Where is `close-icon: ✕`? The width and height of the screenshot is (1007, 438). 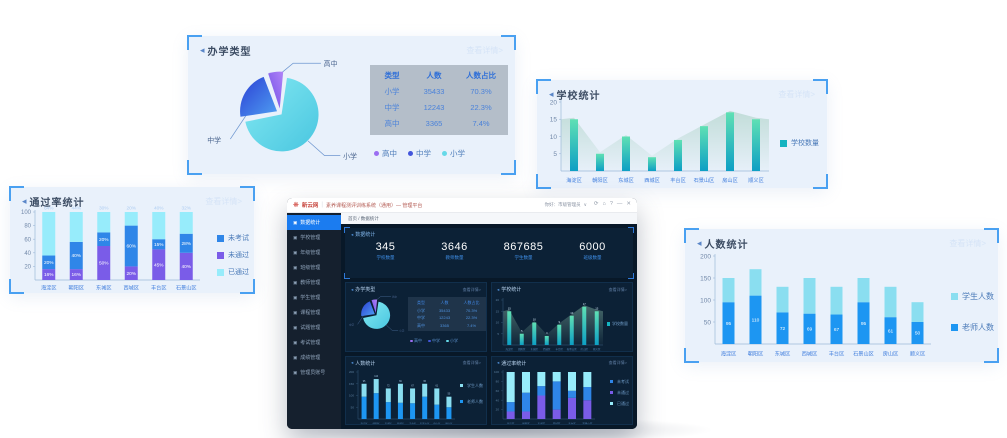 close-icon: ✕ is located at coordinates (628, 204).